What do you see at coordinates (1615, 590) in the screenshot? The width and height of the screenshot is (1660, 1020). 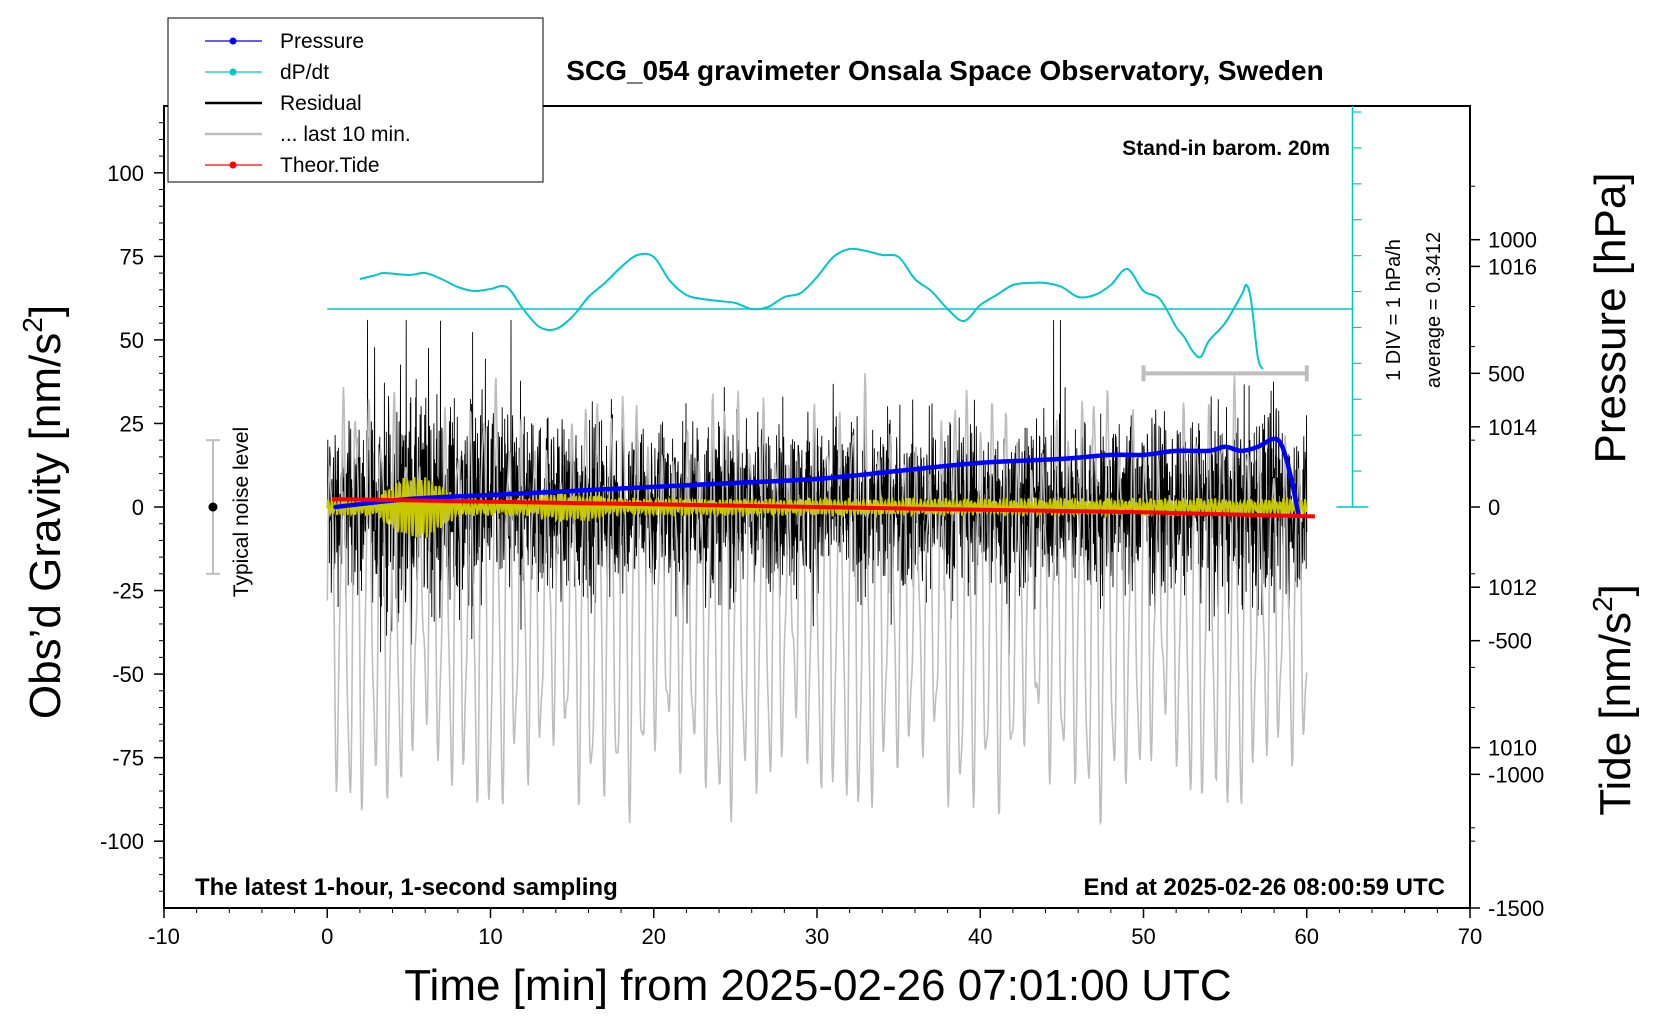 I see `tide-axis-label-end: ]` at bounding box center [1615, 590].